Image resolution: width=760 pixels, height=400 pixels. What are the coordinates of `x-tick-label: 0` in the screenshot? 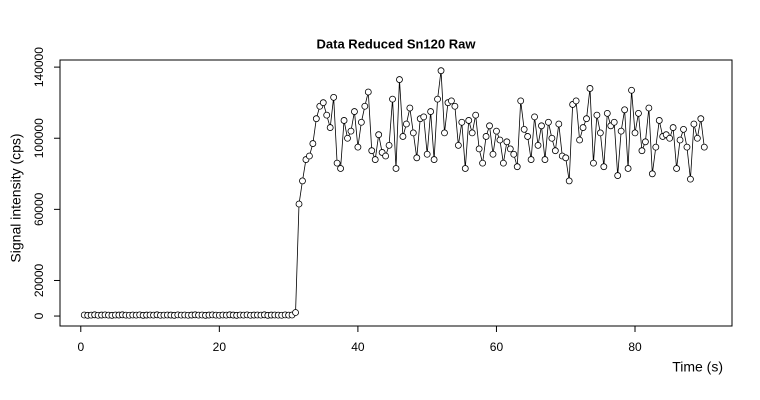 It's located at (80, 347).